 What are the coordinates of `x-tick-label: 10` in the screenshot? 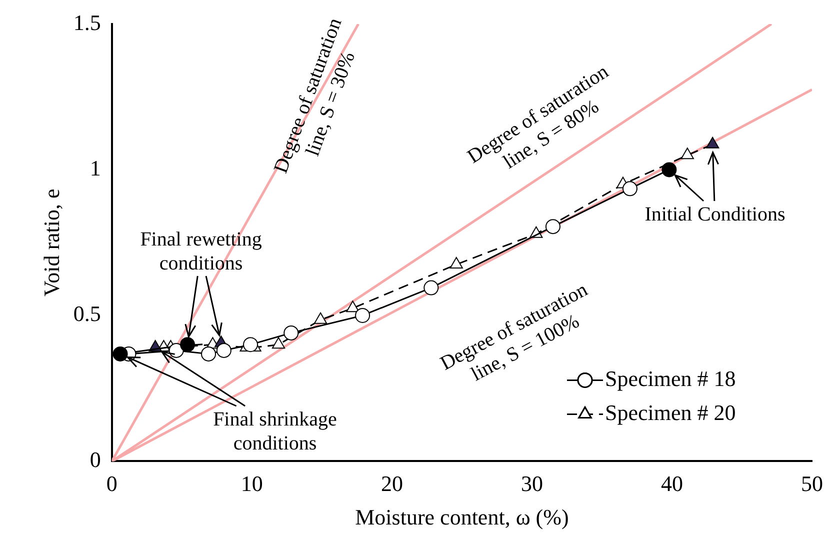 It's located at (251, 483).